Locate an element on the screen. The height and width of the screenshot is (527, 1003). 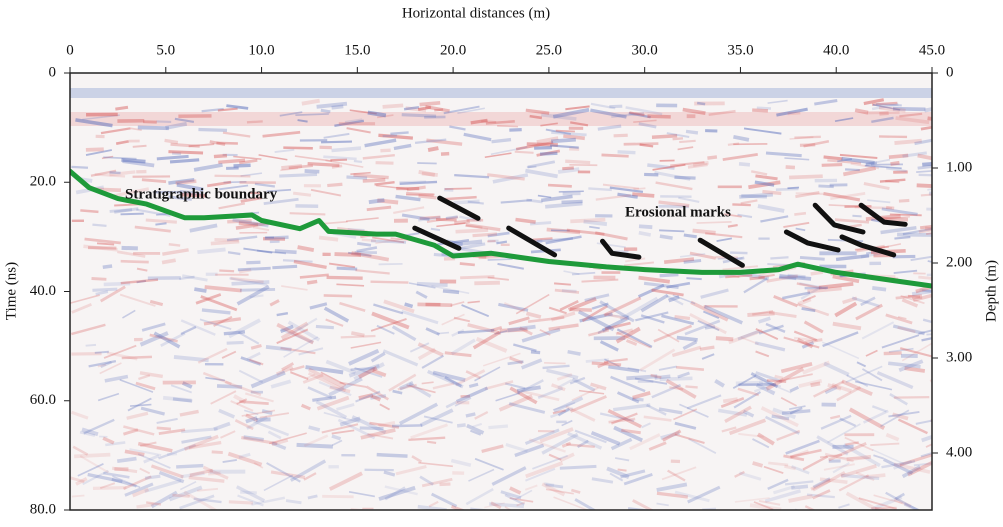
y2-tick-label: 1.00 is located at coordinates (959, 167).